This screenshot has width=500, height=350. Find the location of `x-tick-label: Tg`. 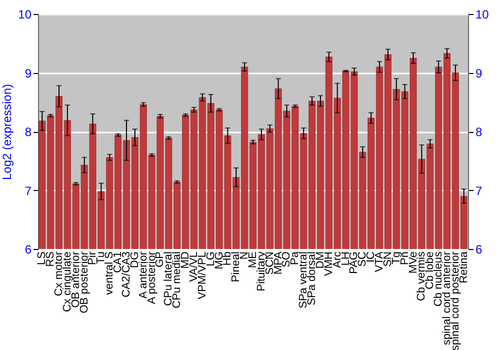

x-tick-label: Tg is located at coordinates (396, 258).